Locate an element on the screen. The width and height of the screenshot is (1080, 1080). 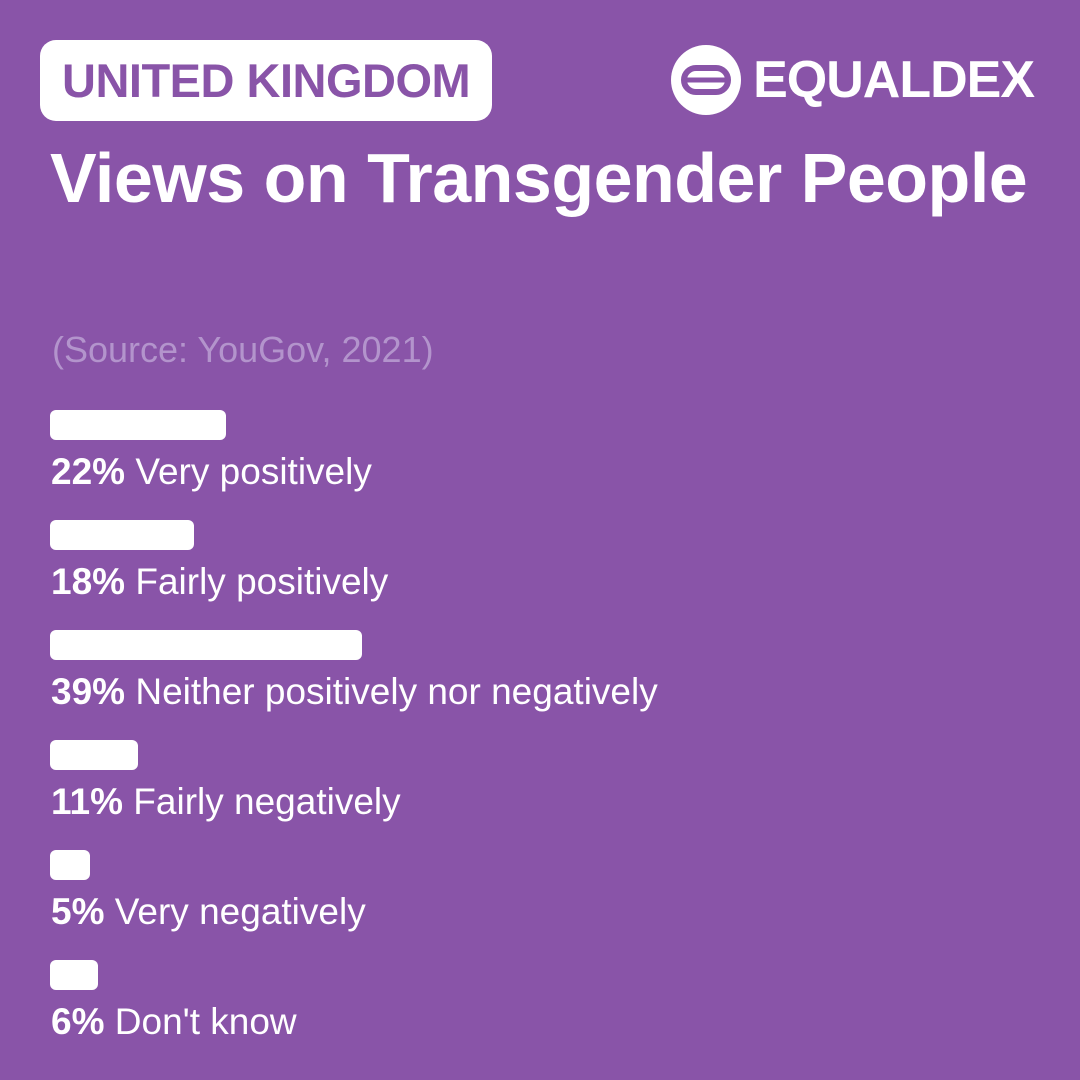
bar-row: 6% Don't know is located at coordinates (540, 1005).